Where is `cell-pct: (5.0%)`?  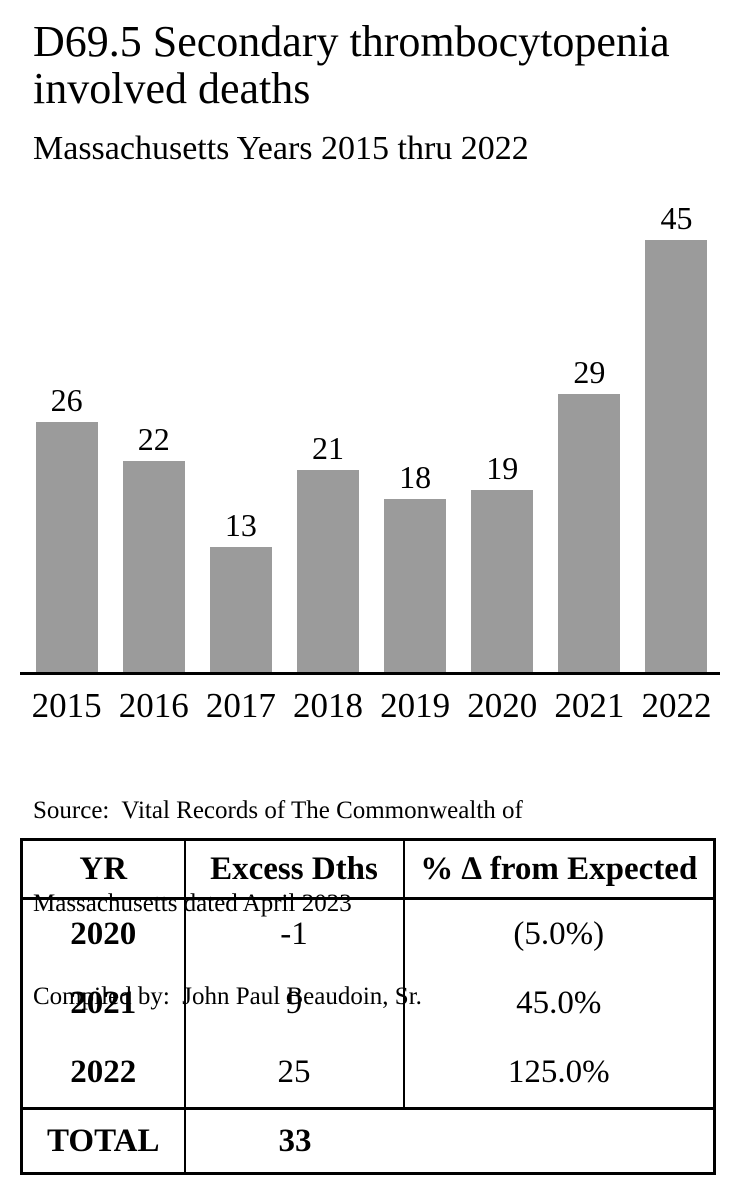
cell-pct: (5.0%) is located at coordinates (559, 933).